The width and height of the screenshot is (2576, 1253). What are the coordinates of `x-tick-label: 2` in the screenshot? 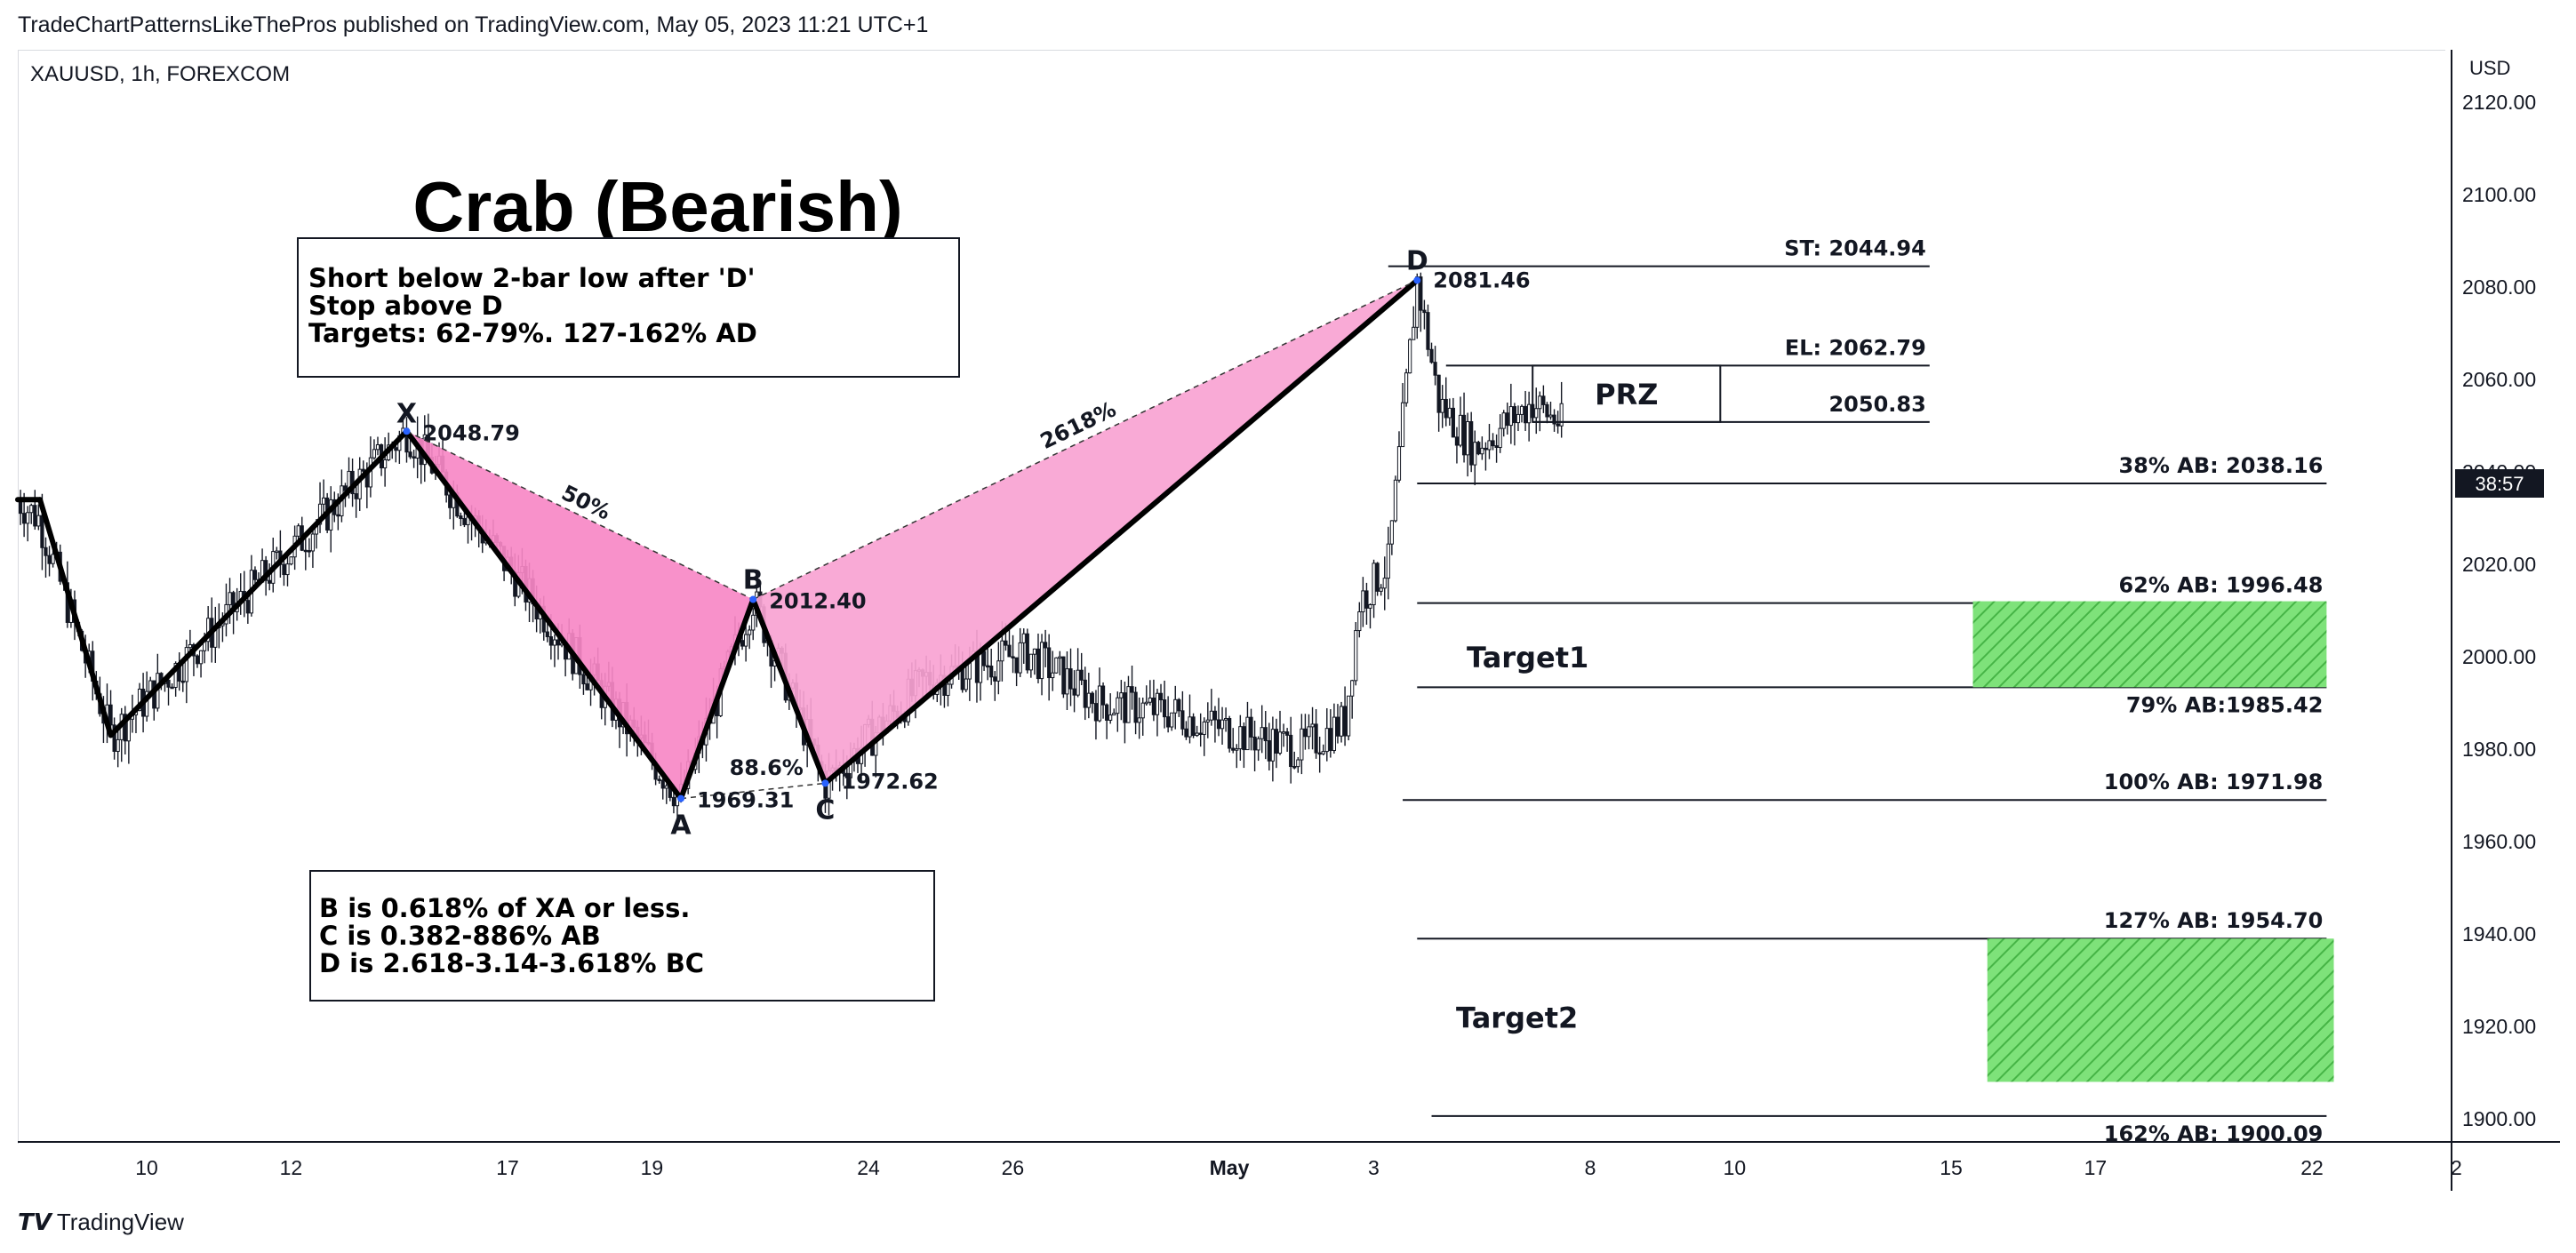 It's located at (2456, 1167).